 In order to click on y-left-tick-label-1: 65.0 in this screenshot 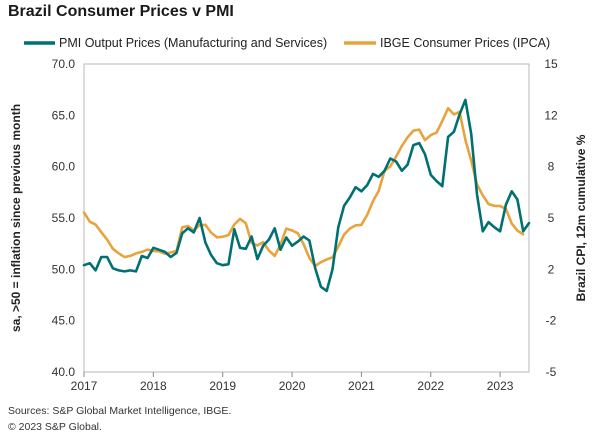, I will do `click(64, 115)`.